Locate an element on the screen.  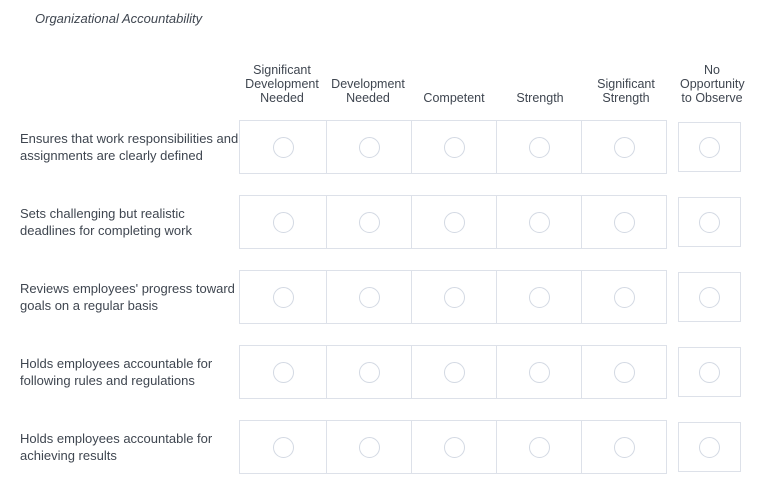
radio-r2-c1 is located at coordinates (283, 222).